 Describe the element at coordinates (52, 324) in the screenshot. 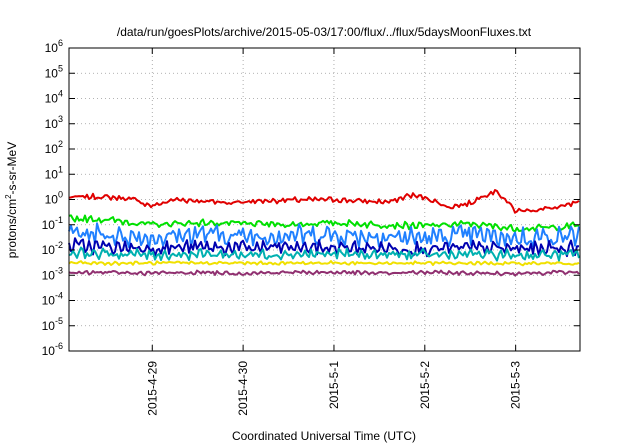

I see `y-tick-label: 10⁻⁵` at that location.